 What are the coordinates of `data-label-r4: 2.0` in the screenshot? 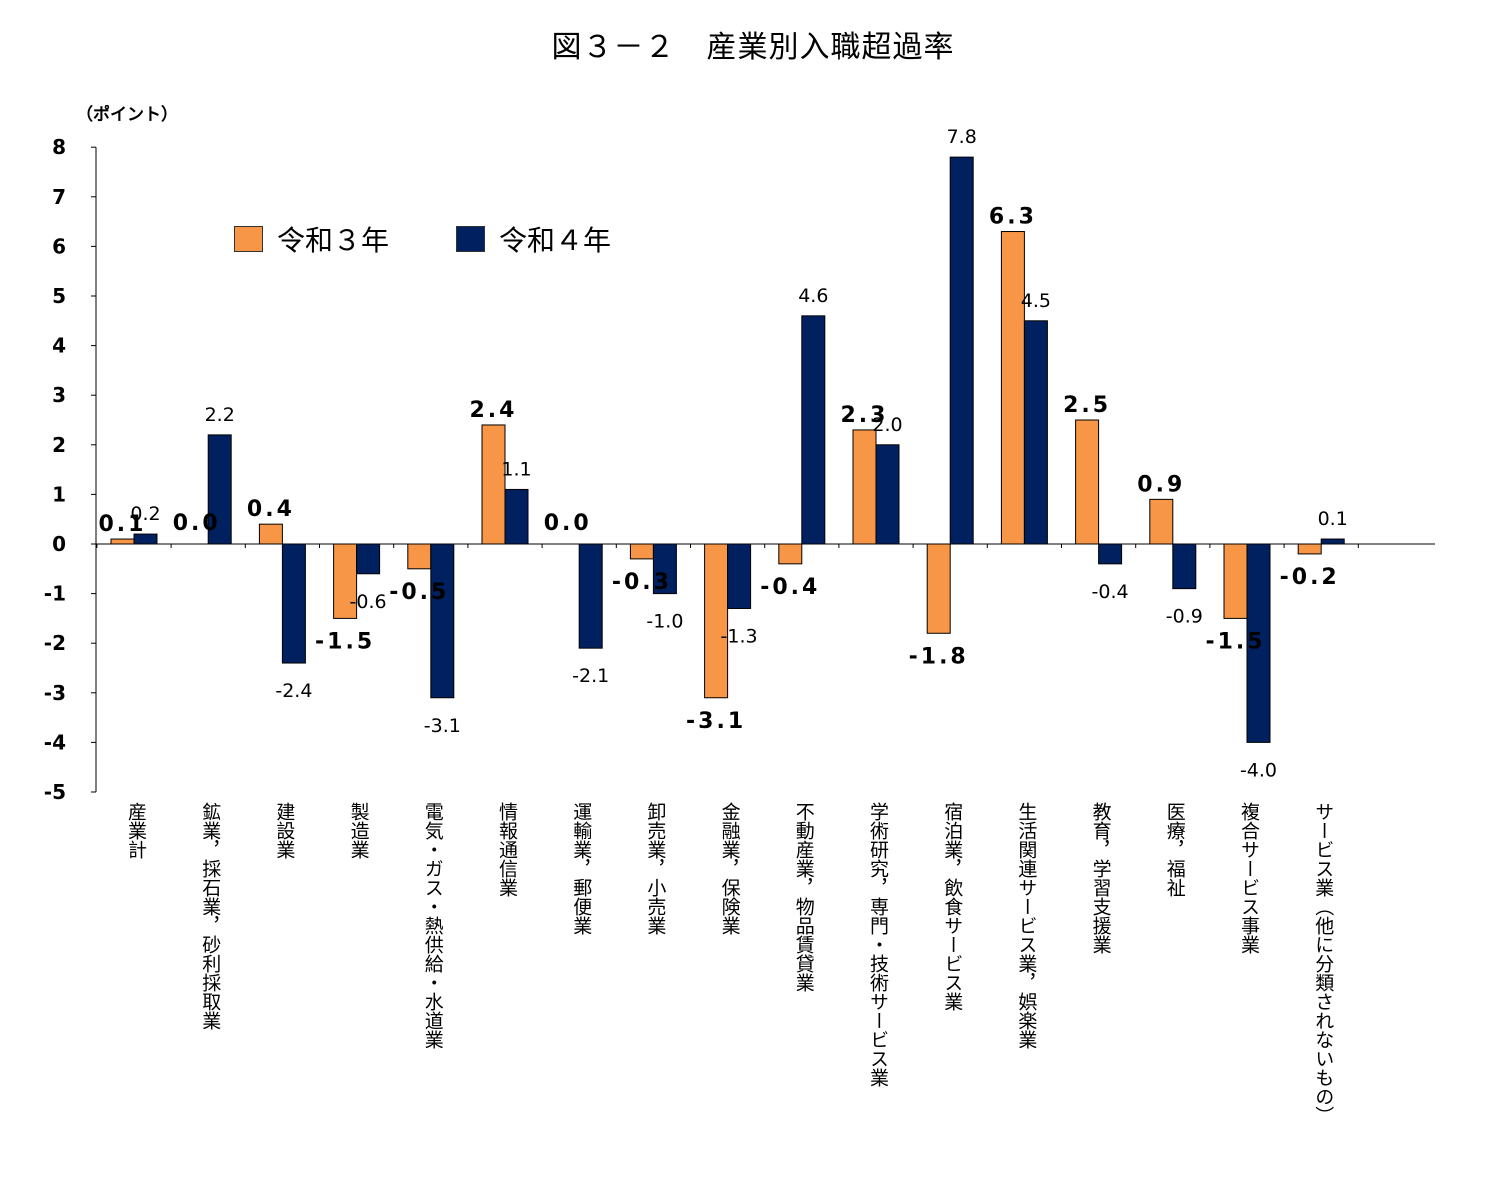 It's located at (887, 425).